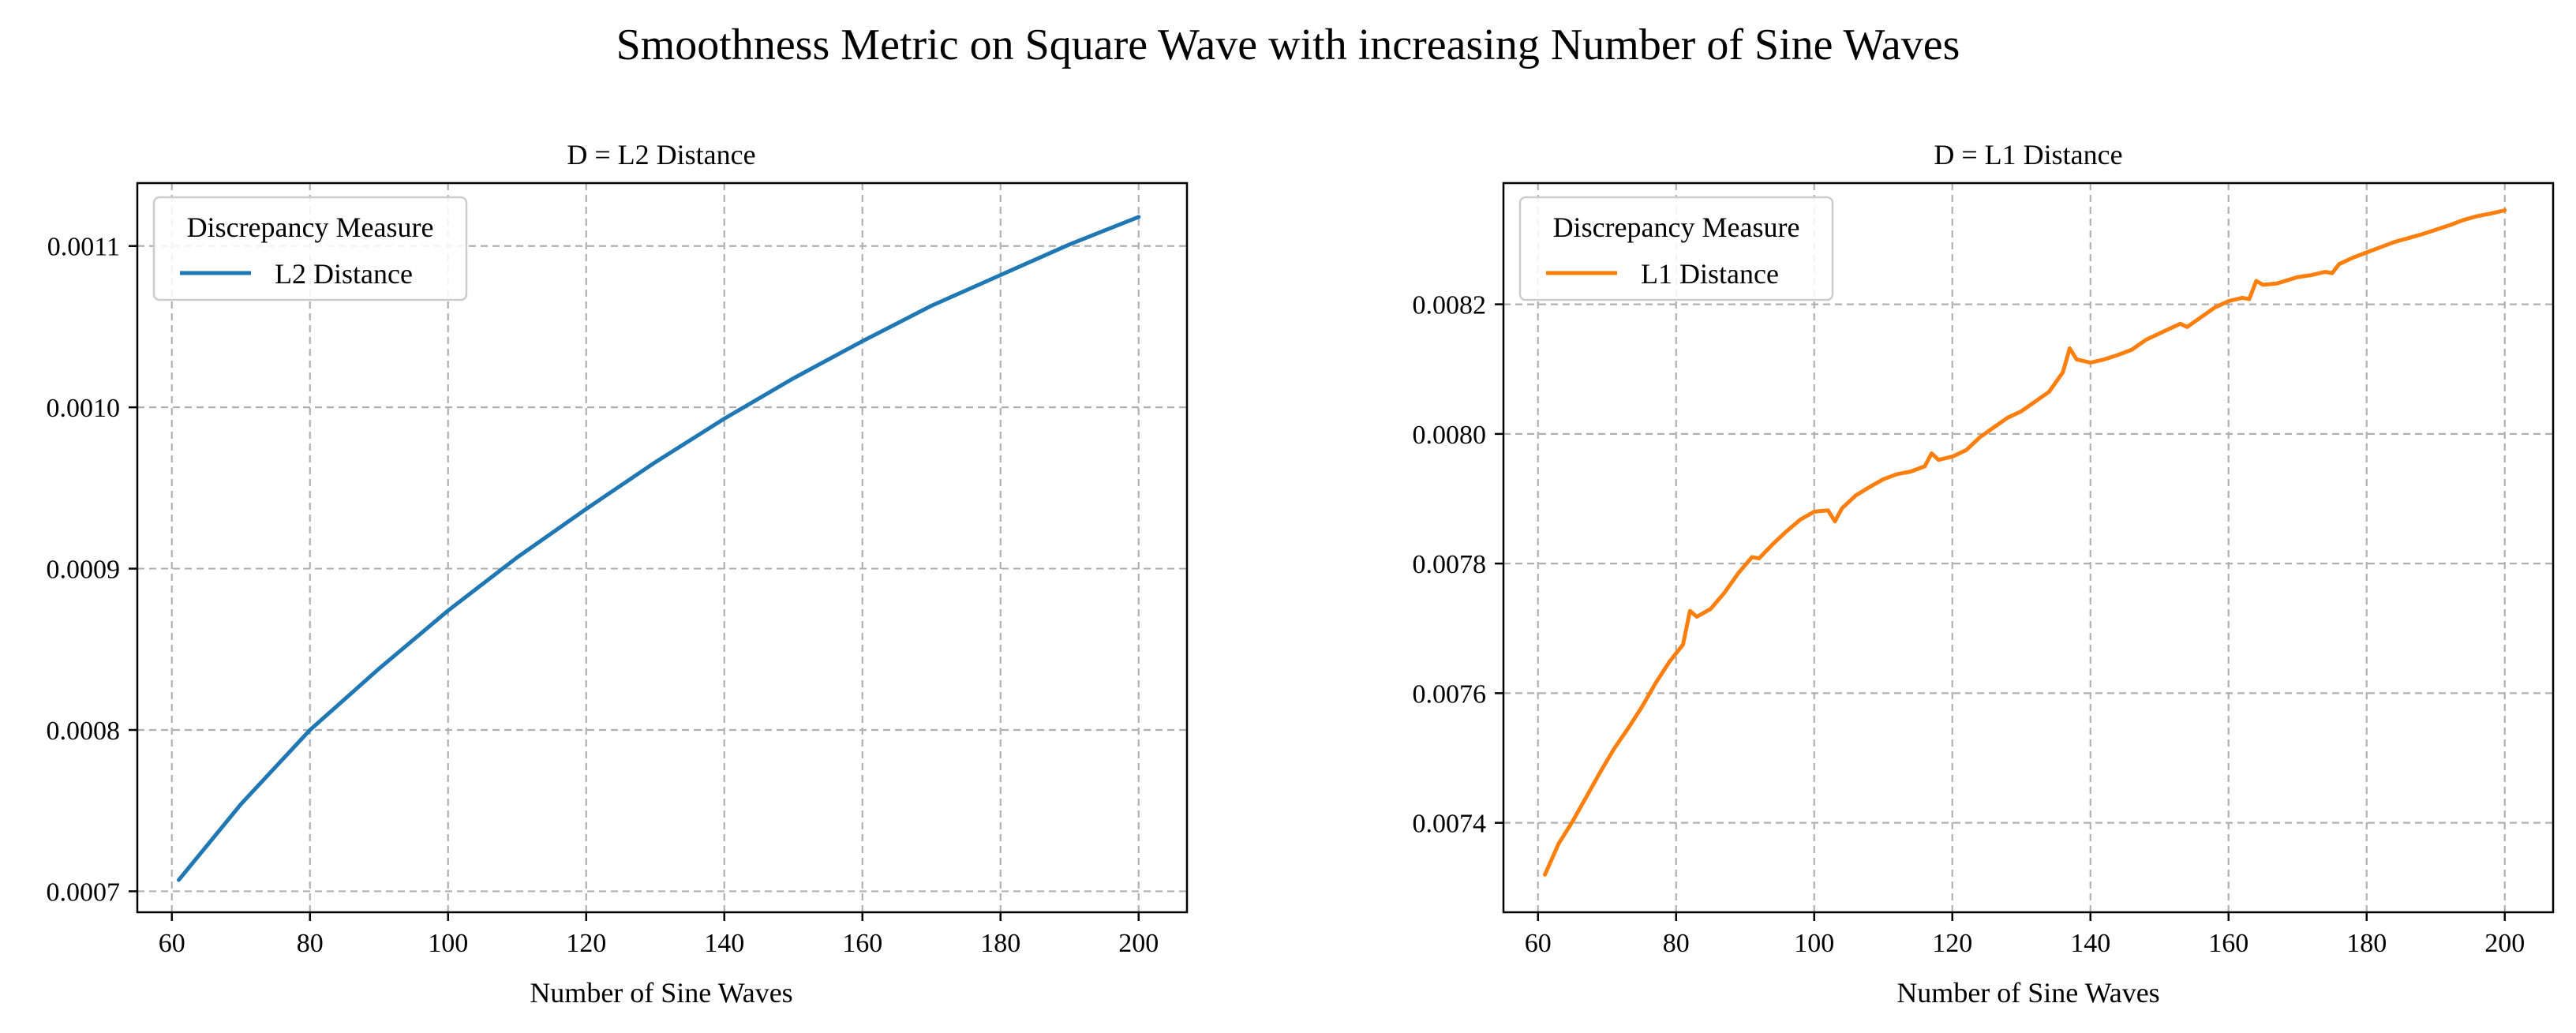 The height and width of the screenshot is (1033, 2576). I want to click on right-chart-xtick-label: 100, so click(1814, 943).